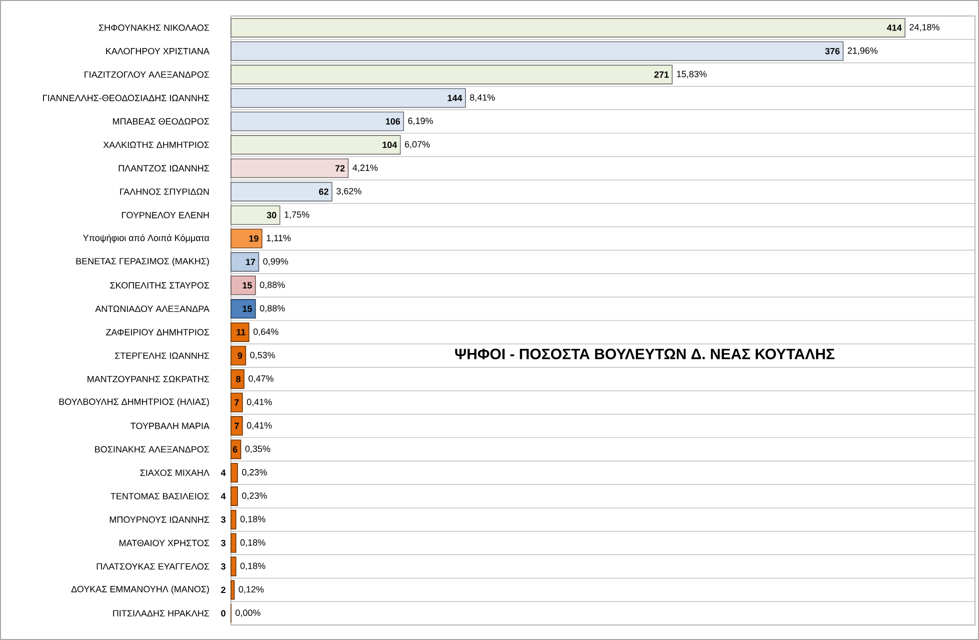 The image size is (979, 640). What do you see at coordinates (170, 426) in the screenshot?
I see `y-tick-label: ΤΟΥΡΒΑΛΗ ΜΑΡΙΑ` at bounding box center [170, 426].